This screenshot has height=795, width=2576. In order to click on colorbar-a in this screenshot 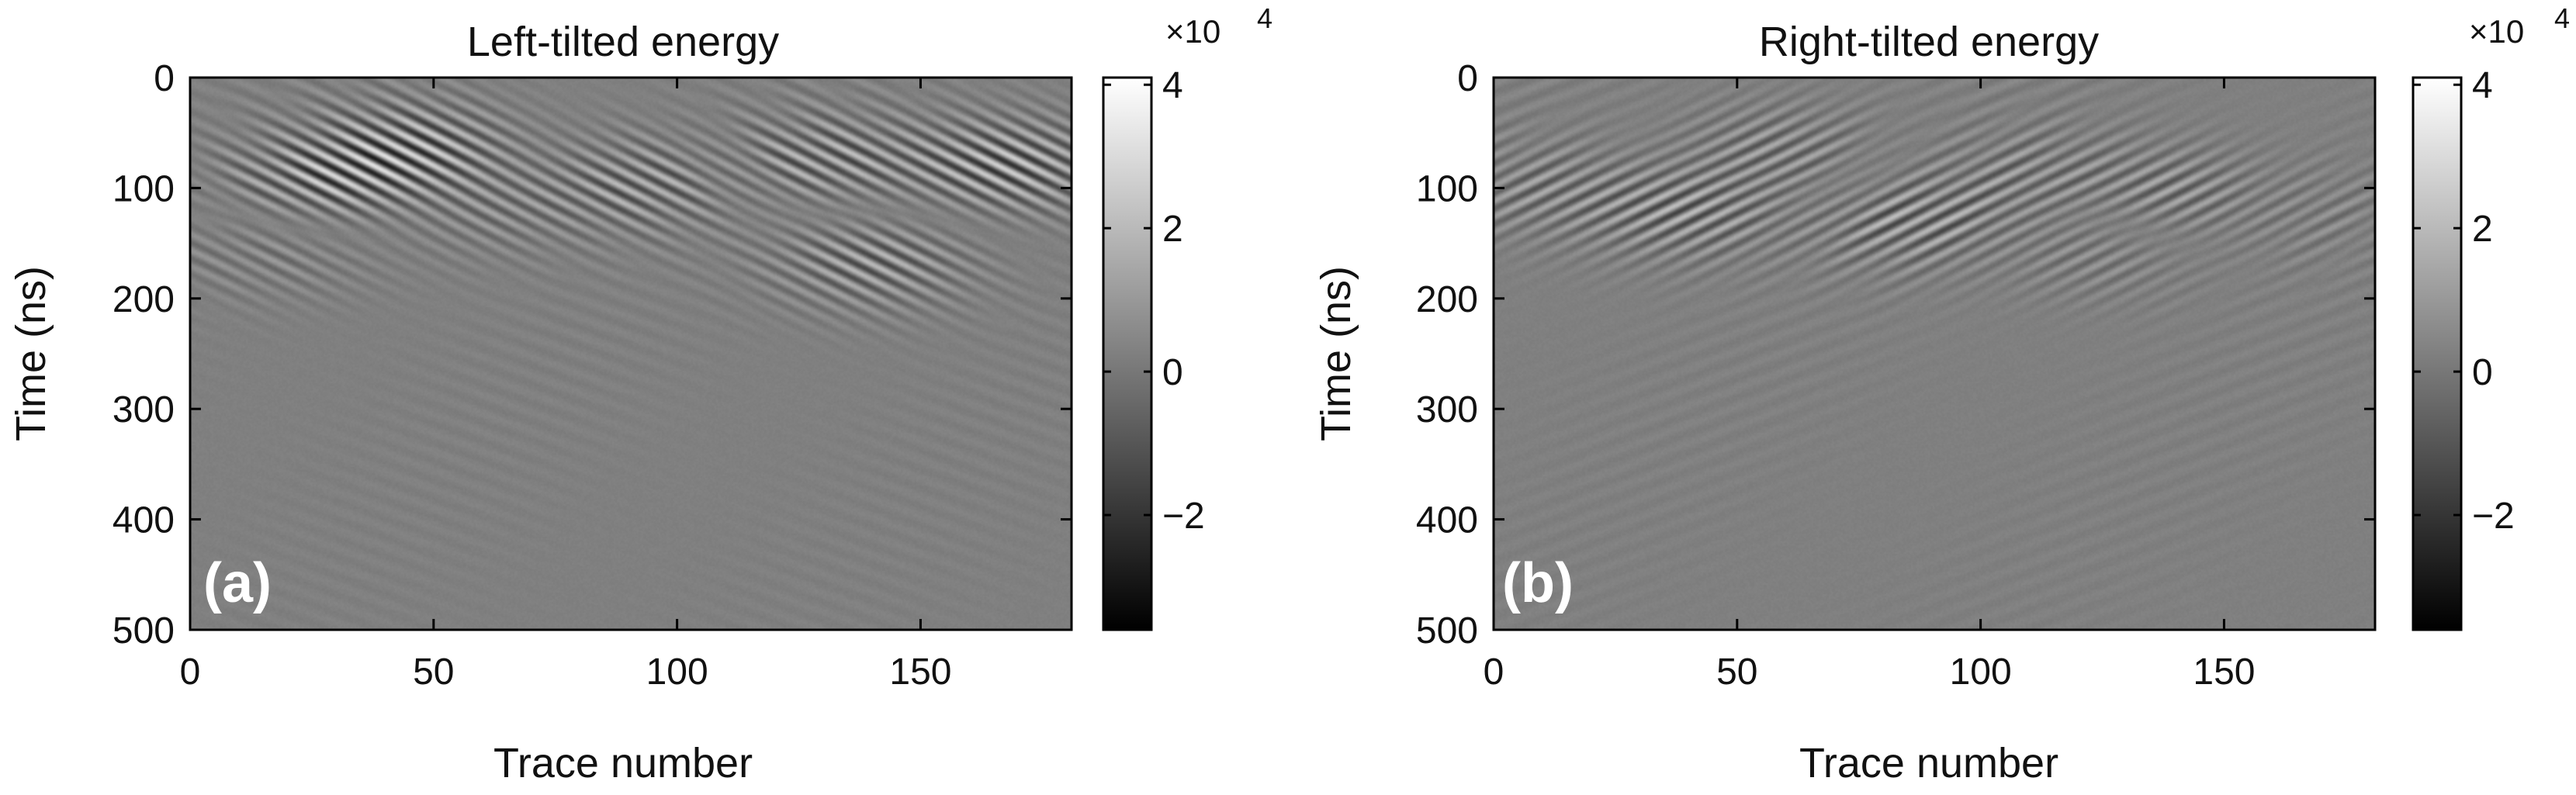, I will do `click(1127, 353)`.